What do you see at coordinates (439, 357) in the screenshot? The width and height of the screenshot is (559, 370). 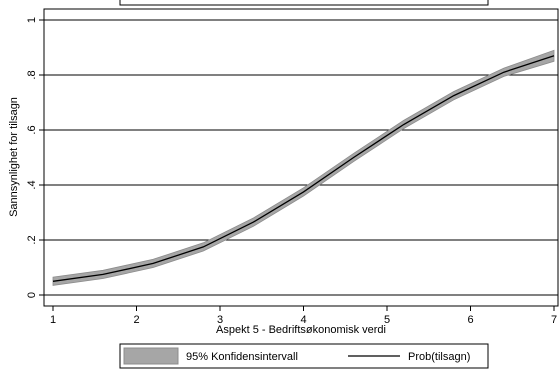 I see `legend-line-label: Prob(tilsagn)` at bounding box center [439, 357].